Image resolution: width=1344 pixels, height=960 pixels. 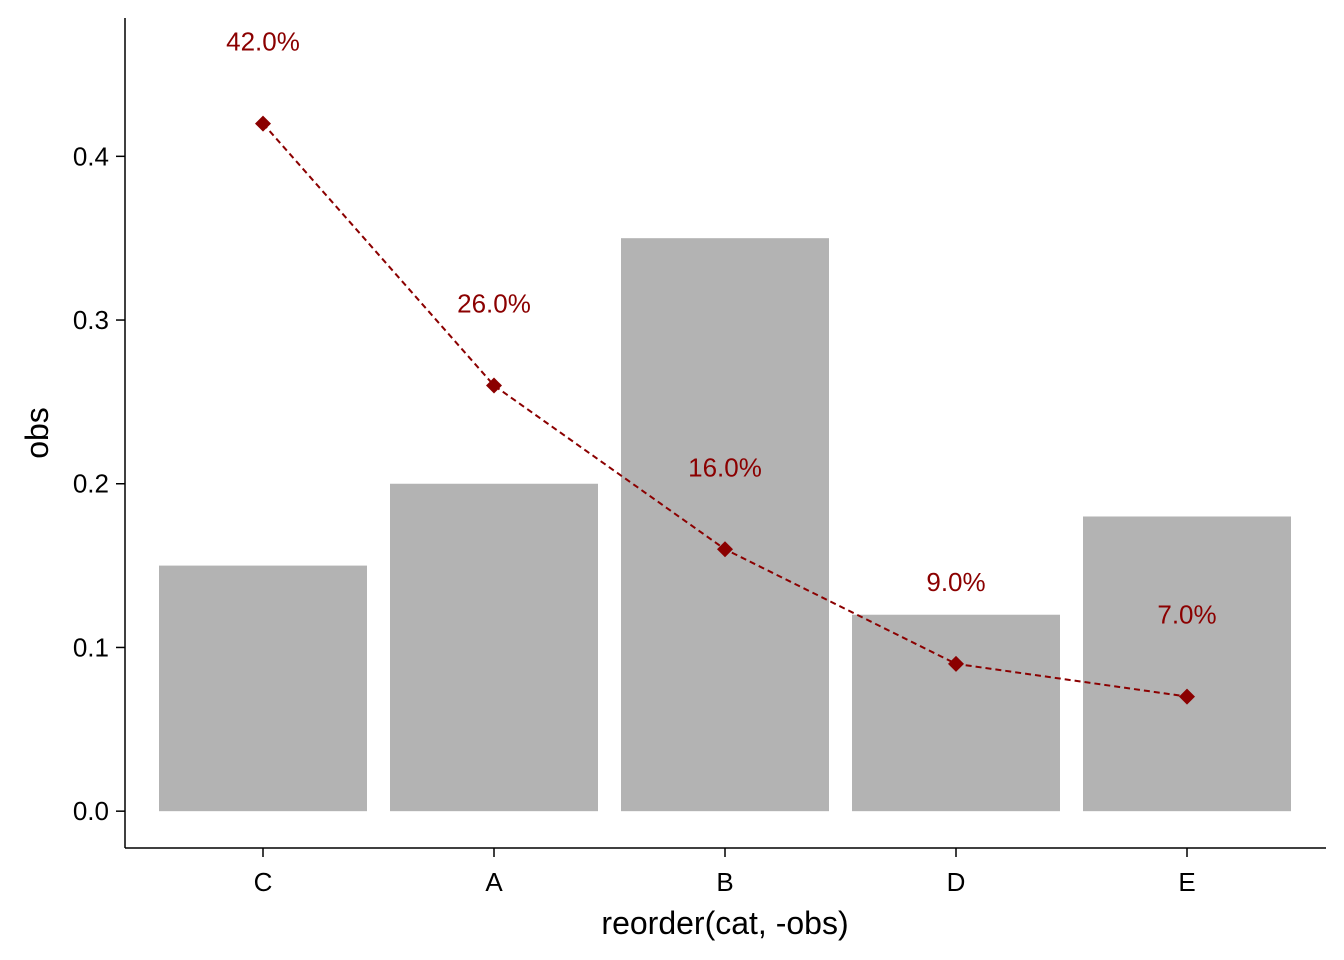 What do you see at coordinates (494, 385) in the screenshot?
I see `line-point-A` at bounding box center [494, 385].